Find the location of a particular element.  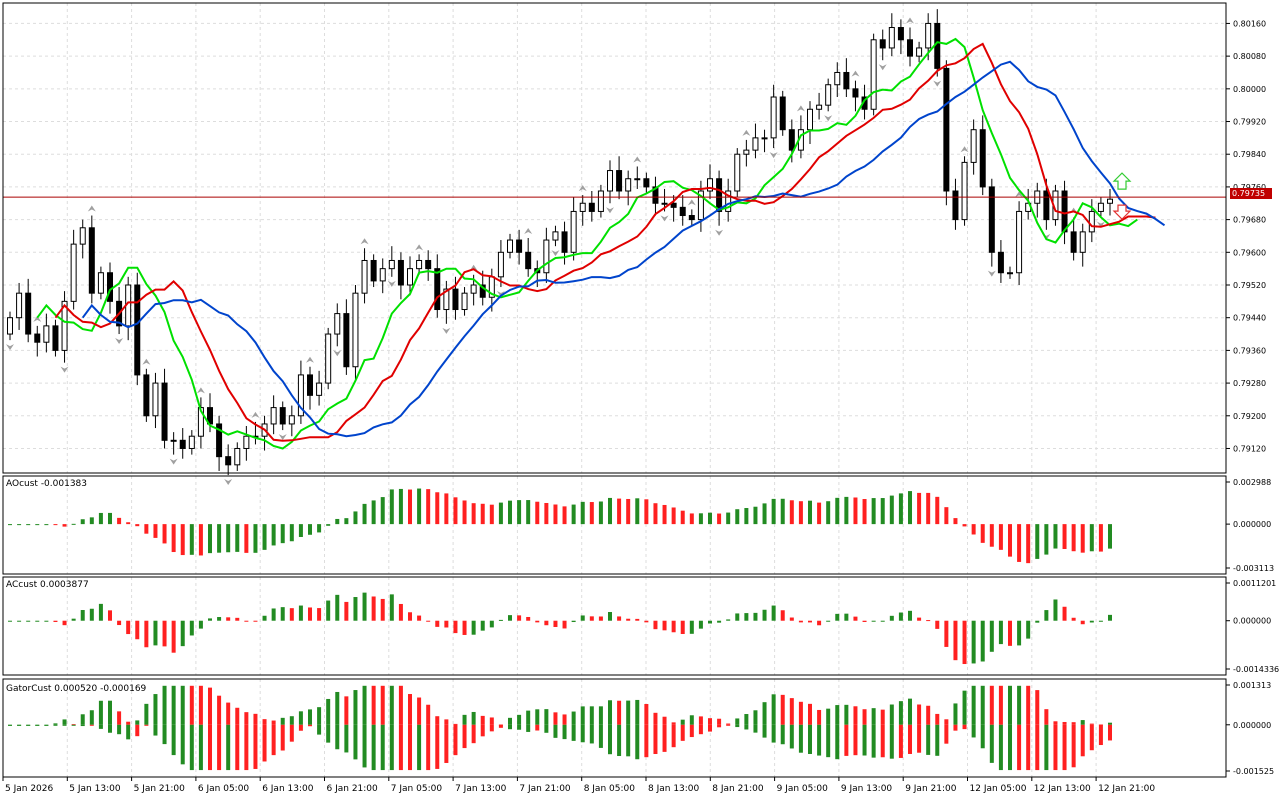

x-tick-label: 8 Jan 13:00 is located at coordinates (674, 789).